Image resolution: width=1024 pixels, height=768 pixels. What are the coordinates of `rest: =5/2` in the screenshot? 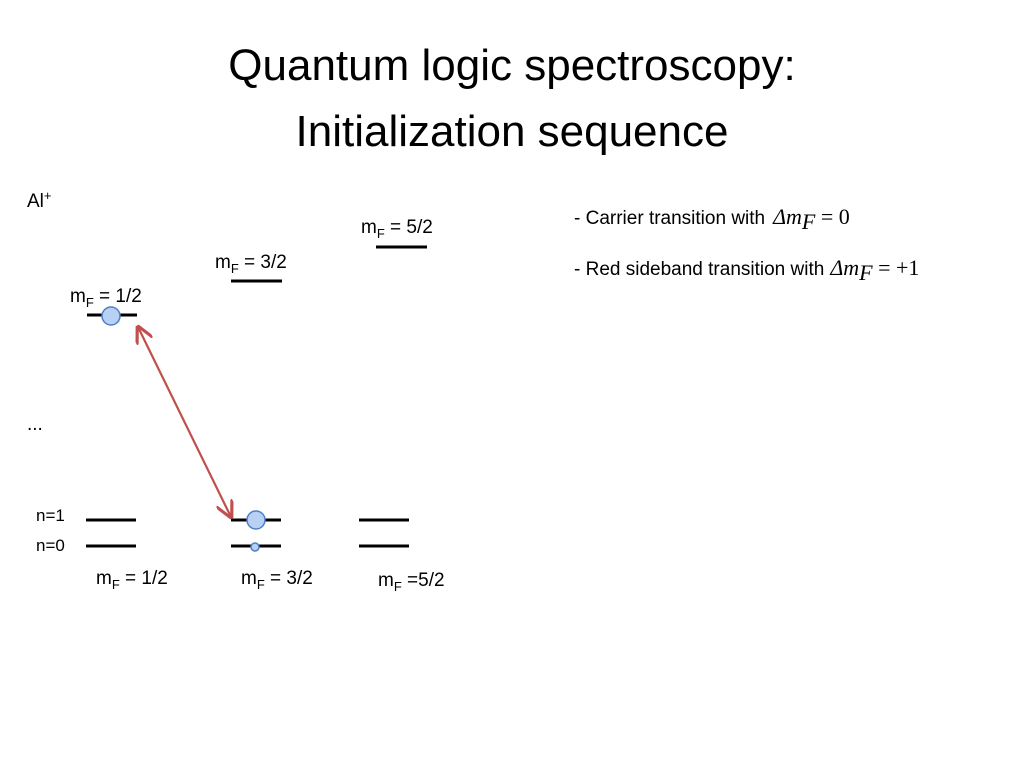 It's located at (423, 580).